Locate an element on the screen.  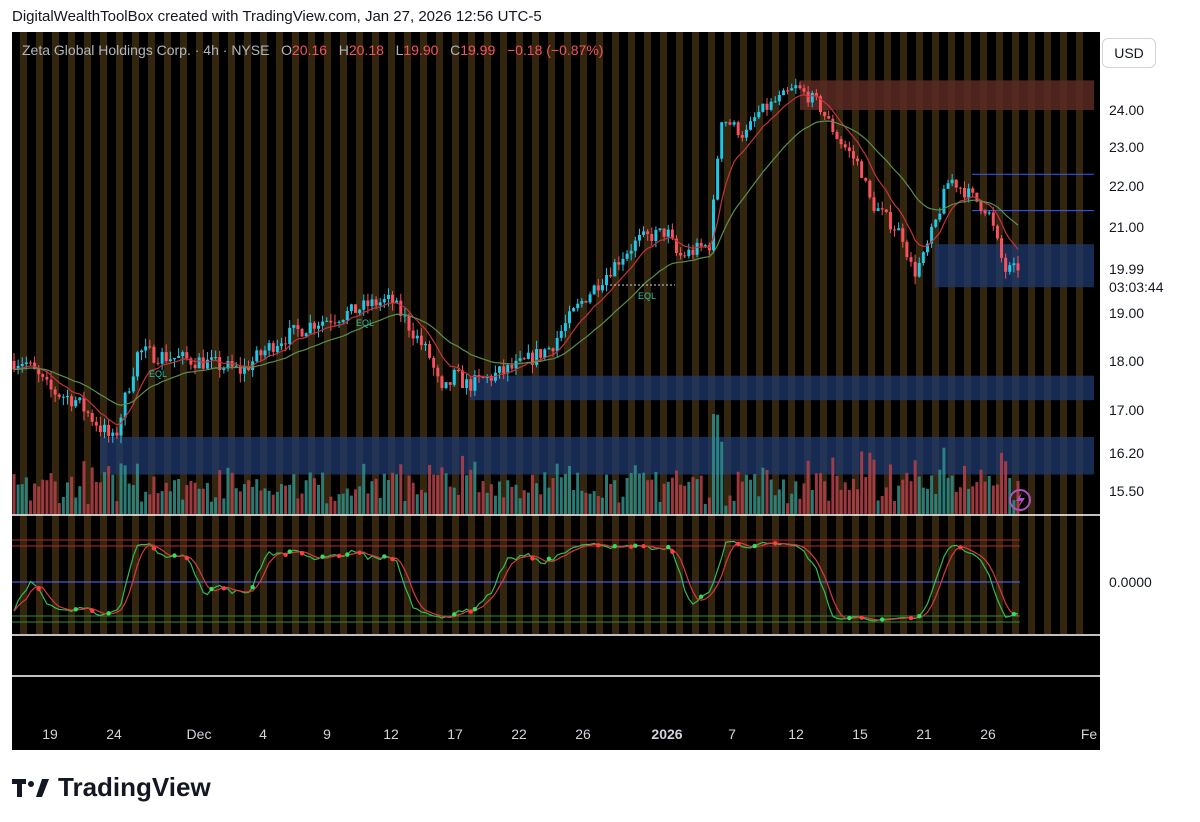
x-tick-label: Dec is located at coordinates (199, 734).